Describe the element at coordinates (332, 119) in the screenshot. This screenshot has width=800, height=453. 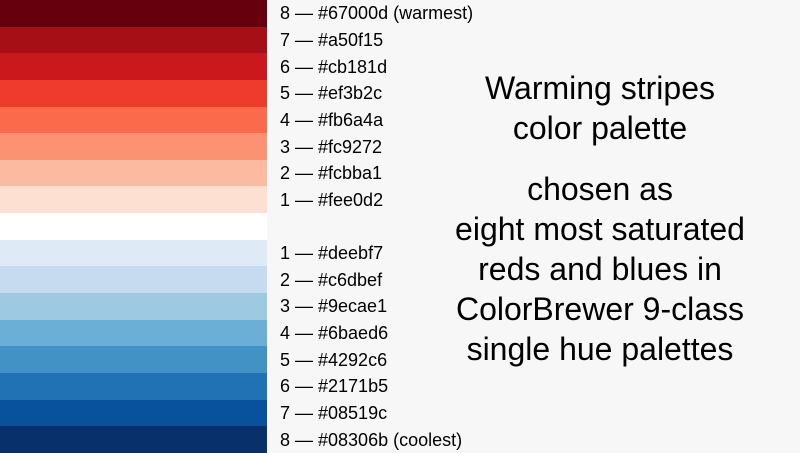
I see `stripe-label: 4 — #fb6a4a` at that location.